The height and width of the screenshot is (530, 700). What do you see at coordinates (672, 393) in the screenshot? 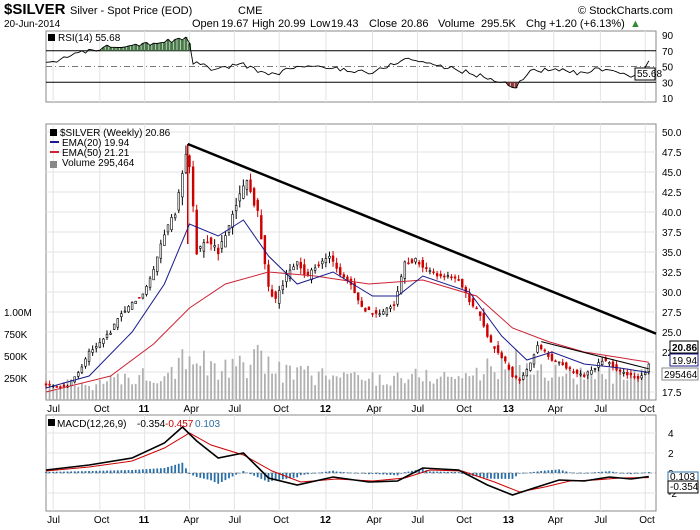
I see `price-tick-label: 17.5` at bounding box center [672, 393].